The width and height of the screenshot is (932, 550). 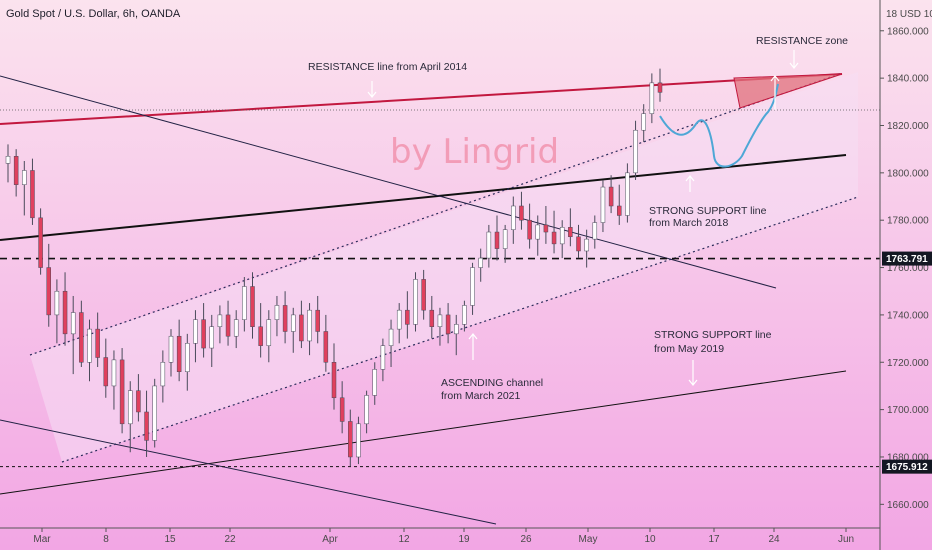 I want to click on support-line-2018, so click(x=423, y=197).